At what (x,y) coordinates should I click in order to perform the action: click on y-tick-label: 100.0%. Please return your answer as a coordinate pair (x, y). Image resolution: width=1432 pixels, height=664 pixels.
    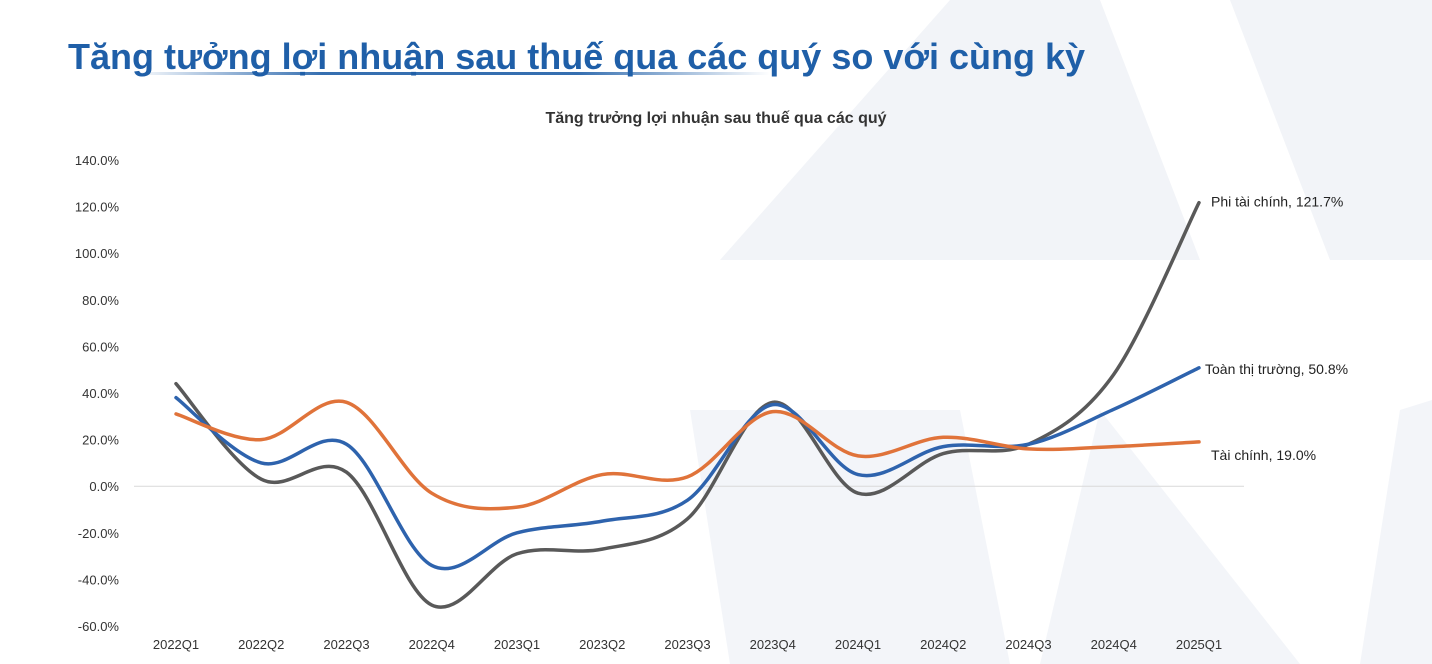
    Looking at the image, I should click on (97, 253).